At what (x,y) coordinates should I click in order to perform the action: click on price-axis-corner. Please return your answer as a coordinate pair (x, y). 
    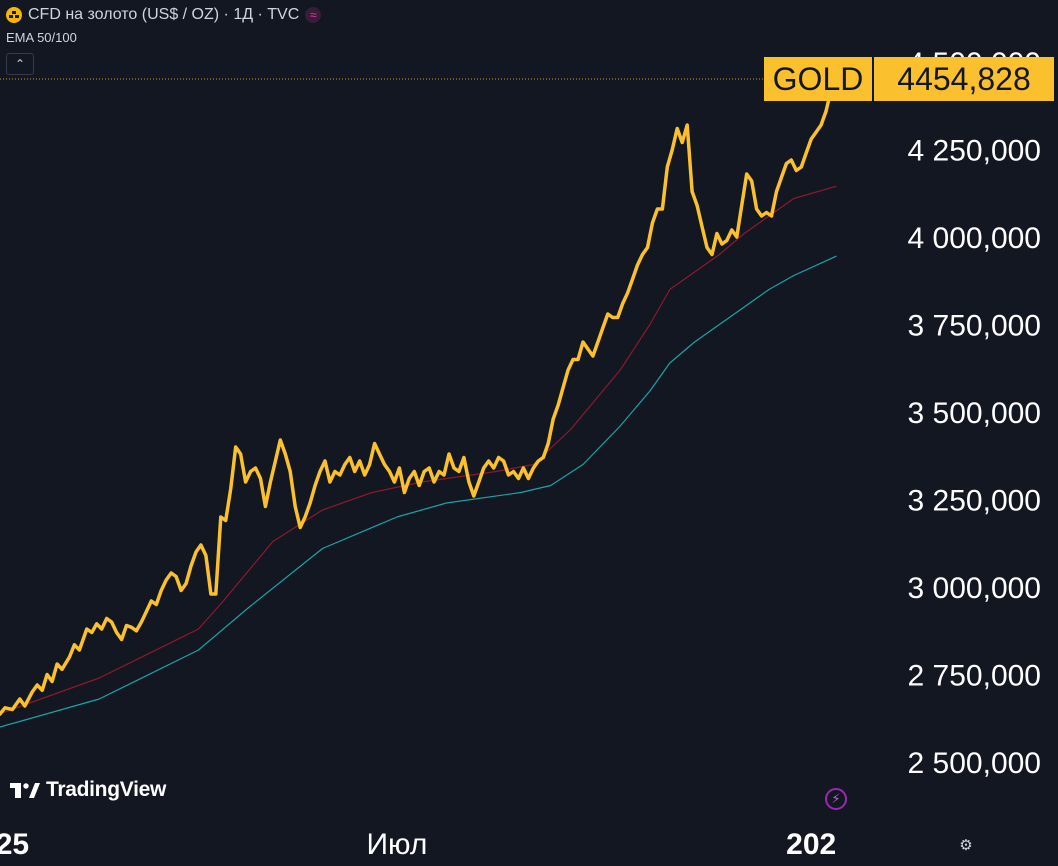
    Looking at the image, I should click on (965, 843).